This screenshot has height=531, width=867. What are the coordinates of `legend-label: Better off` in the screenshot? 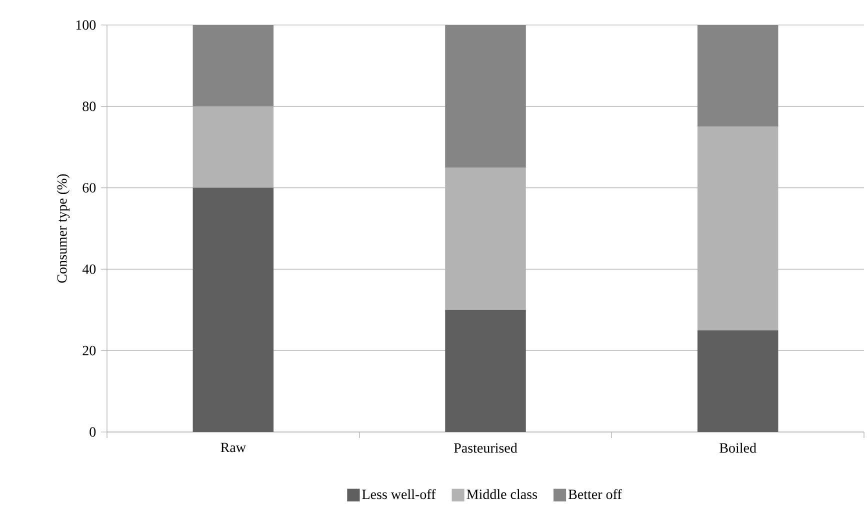 It's located at (595, 494).